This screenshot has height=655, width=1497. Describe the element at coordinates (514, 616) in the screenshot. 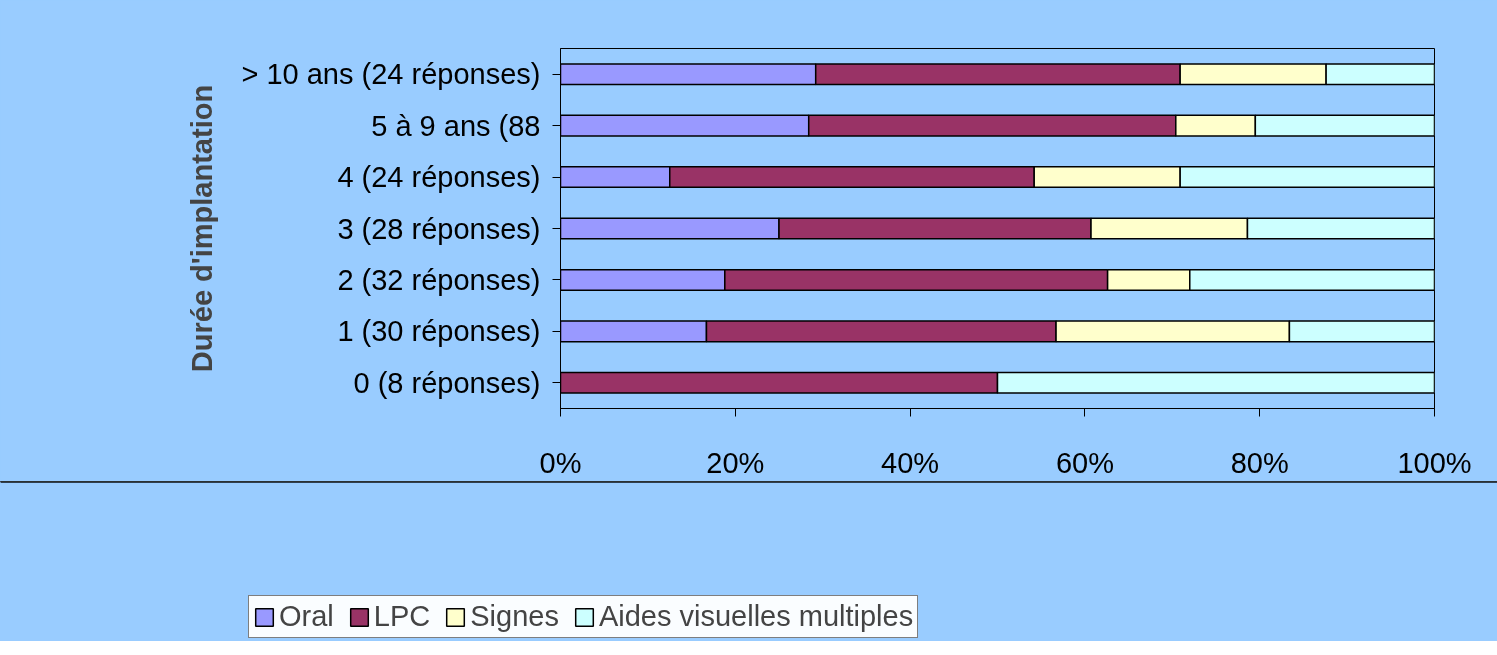

I see `legend-label: Signes` at that location.